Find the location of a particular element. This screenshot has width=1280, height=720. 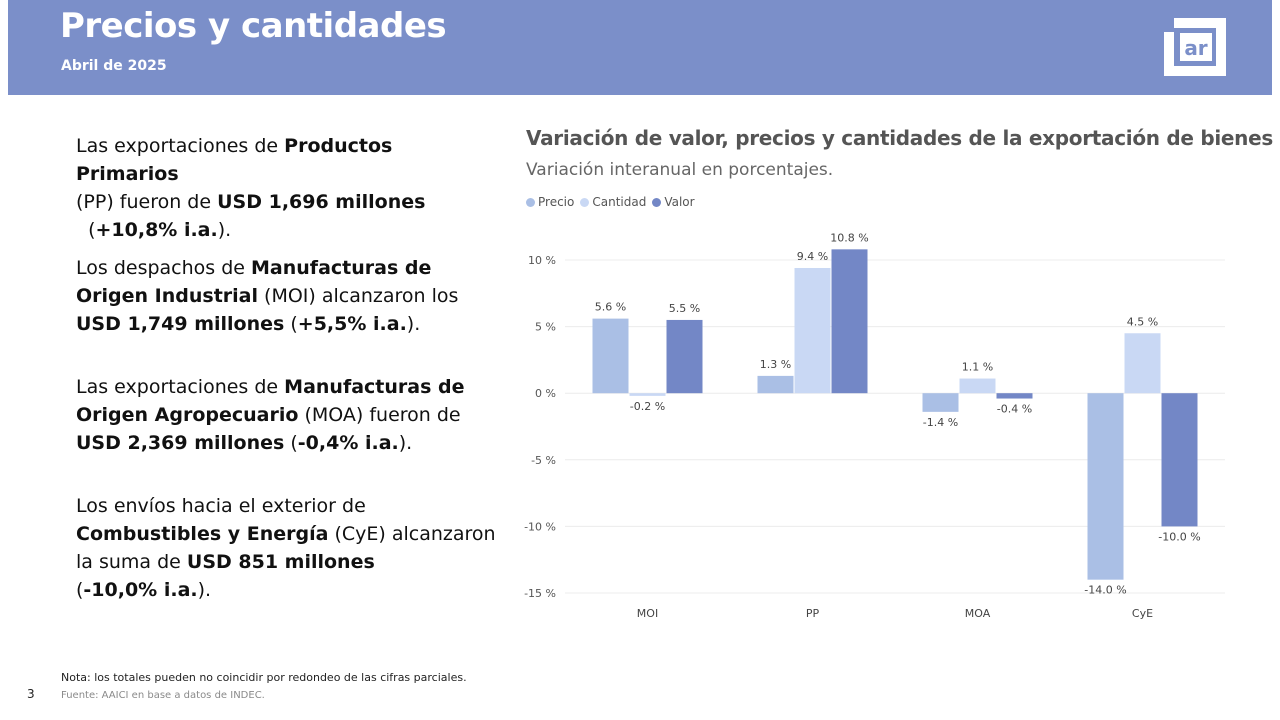

chart-legend: Precio Cantidad Valor is located at coordinates (613, 202).